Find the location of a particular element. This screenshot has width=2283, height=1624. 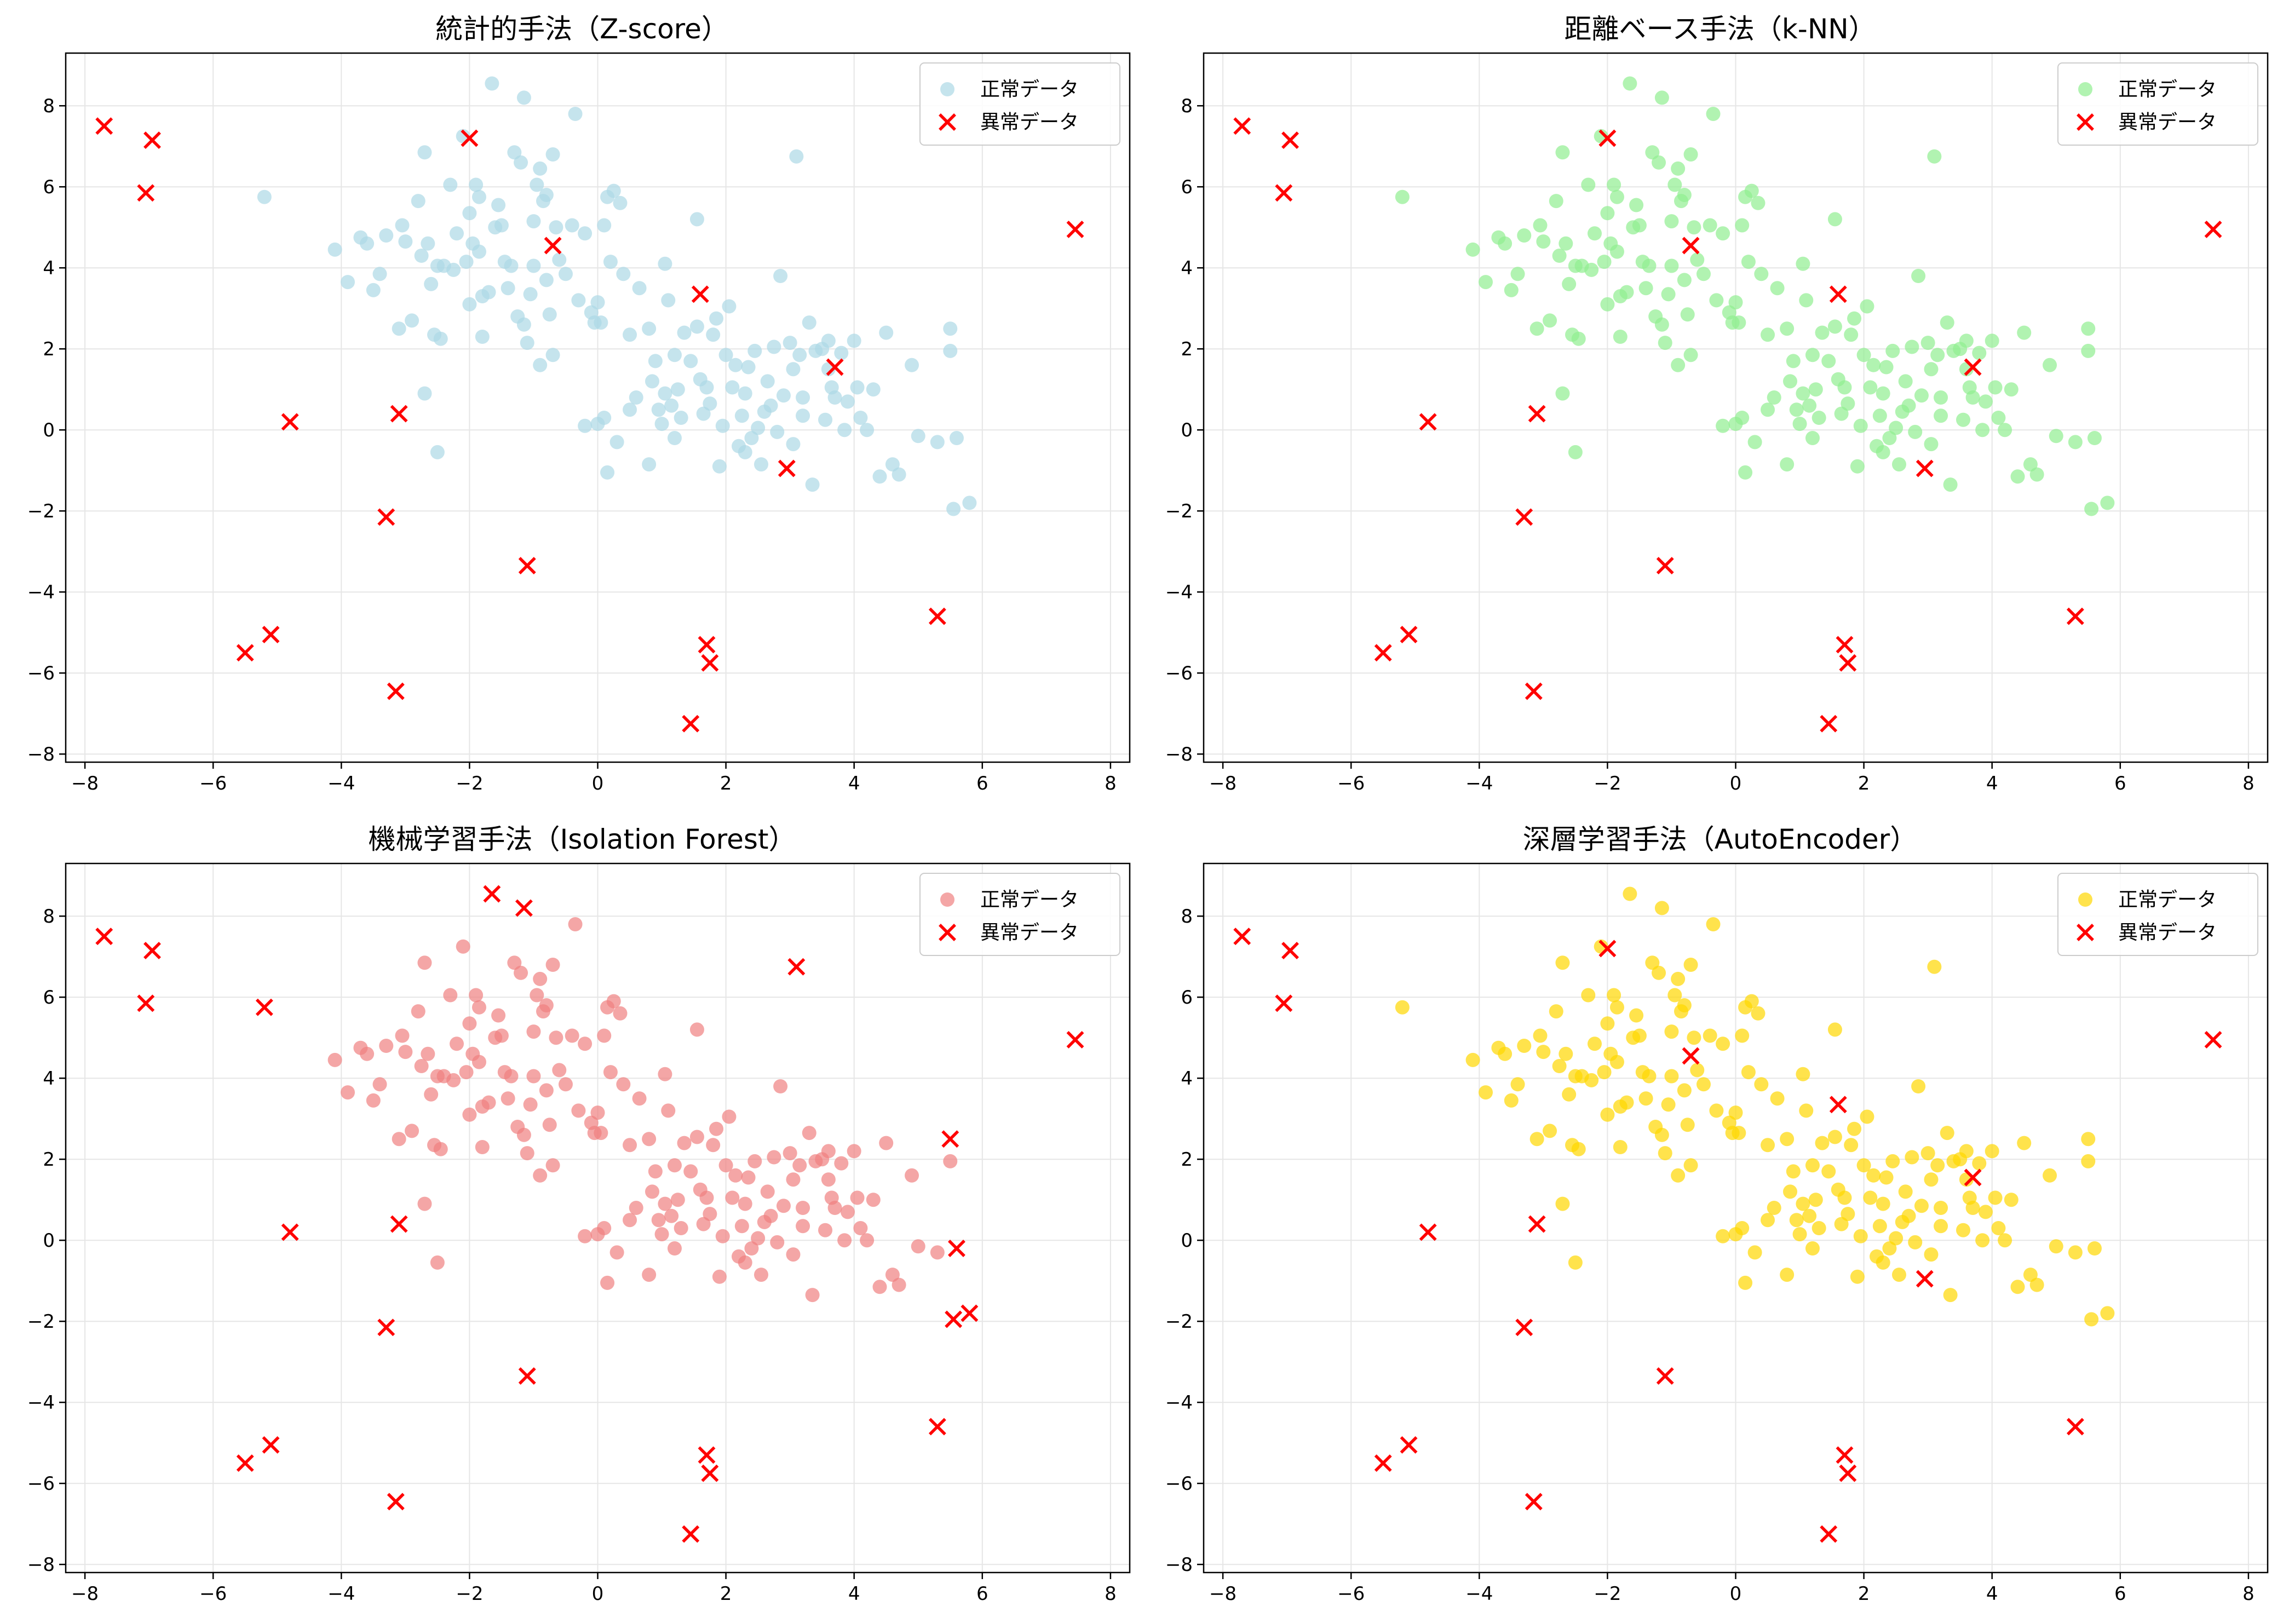

y-tick-label: −2 is located at coordinates (1179, 1322).